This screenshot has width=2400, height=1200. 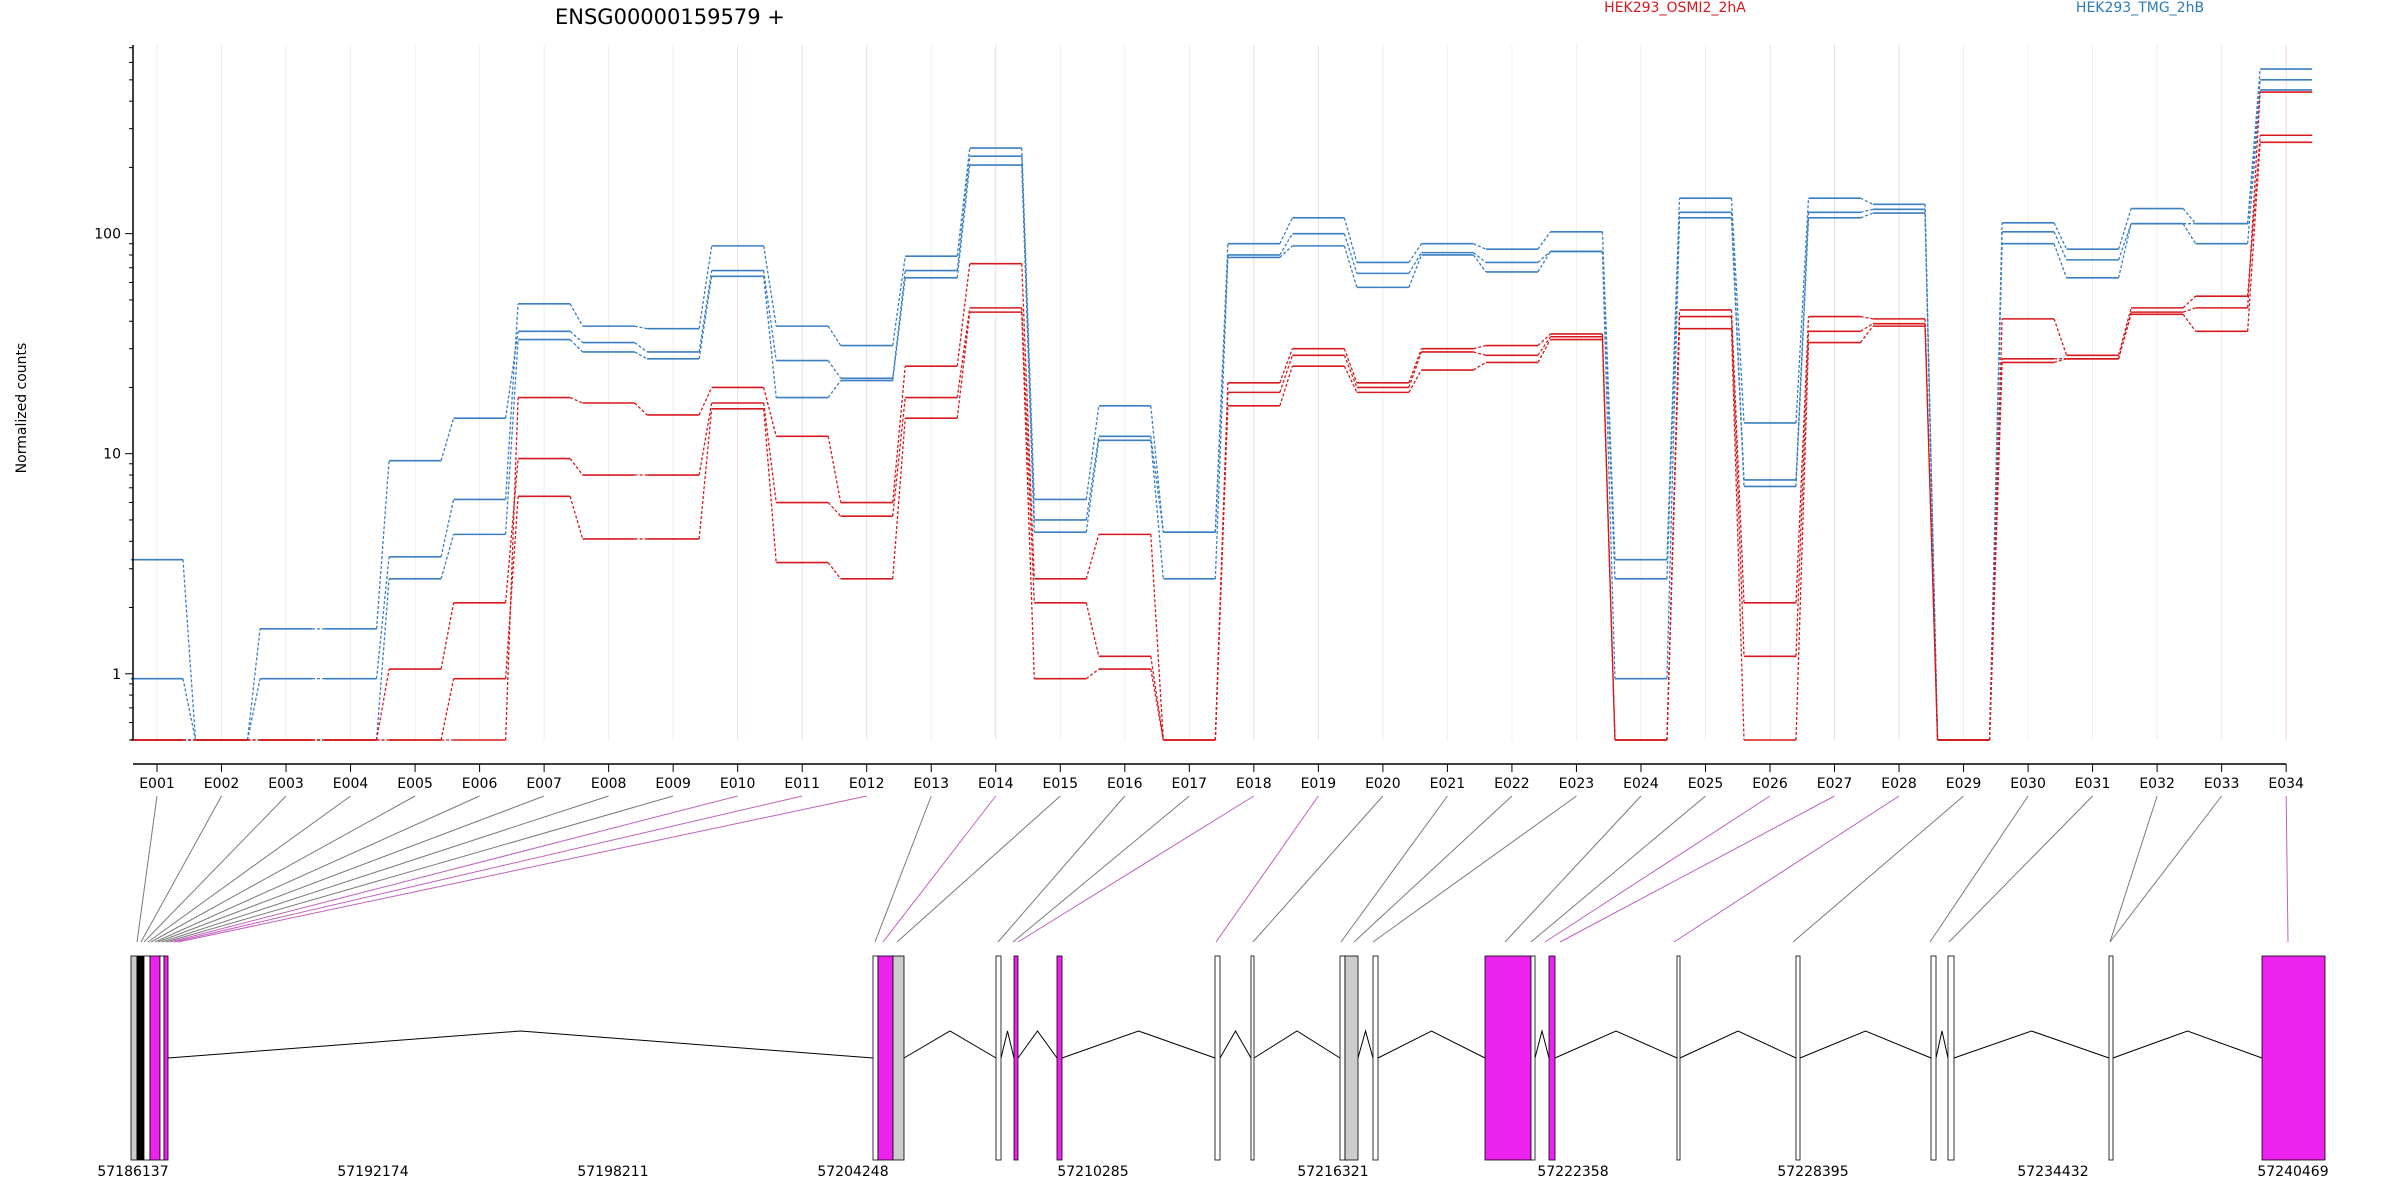 I want to click on x-tick-label-E026: E026, so click(x=1770, y=784).